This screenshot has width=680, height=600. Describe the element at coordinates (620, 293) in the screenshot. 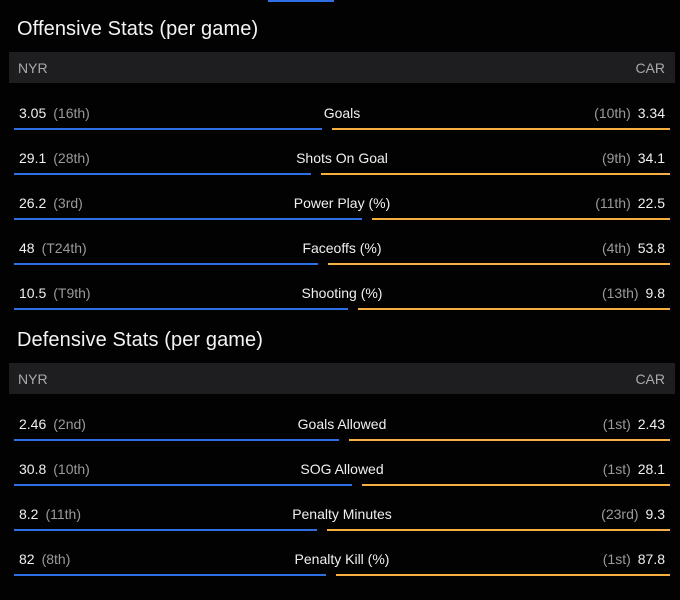

I see `away-rank: (13th)` at that location.